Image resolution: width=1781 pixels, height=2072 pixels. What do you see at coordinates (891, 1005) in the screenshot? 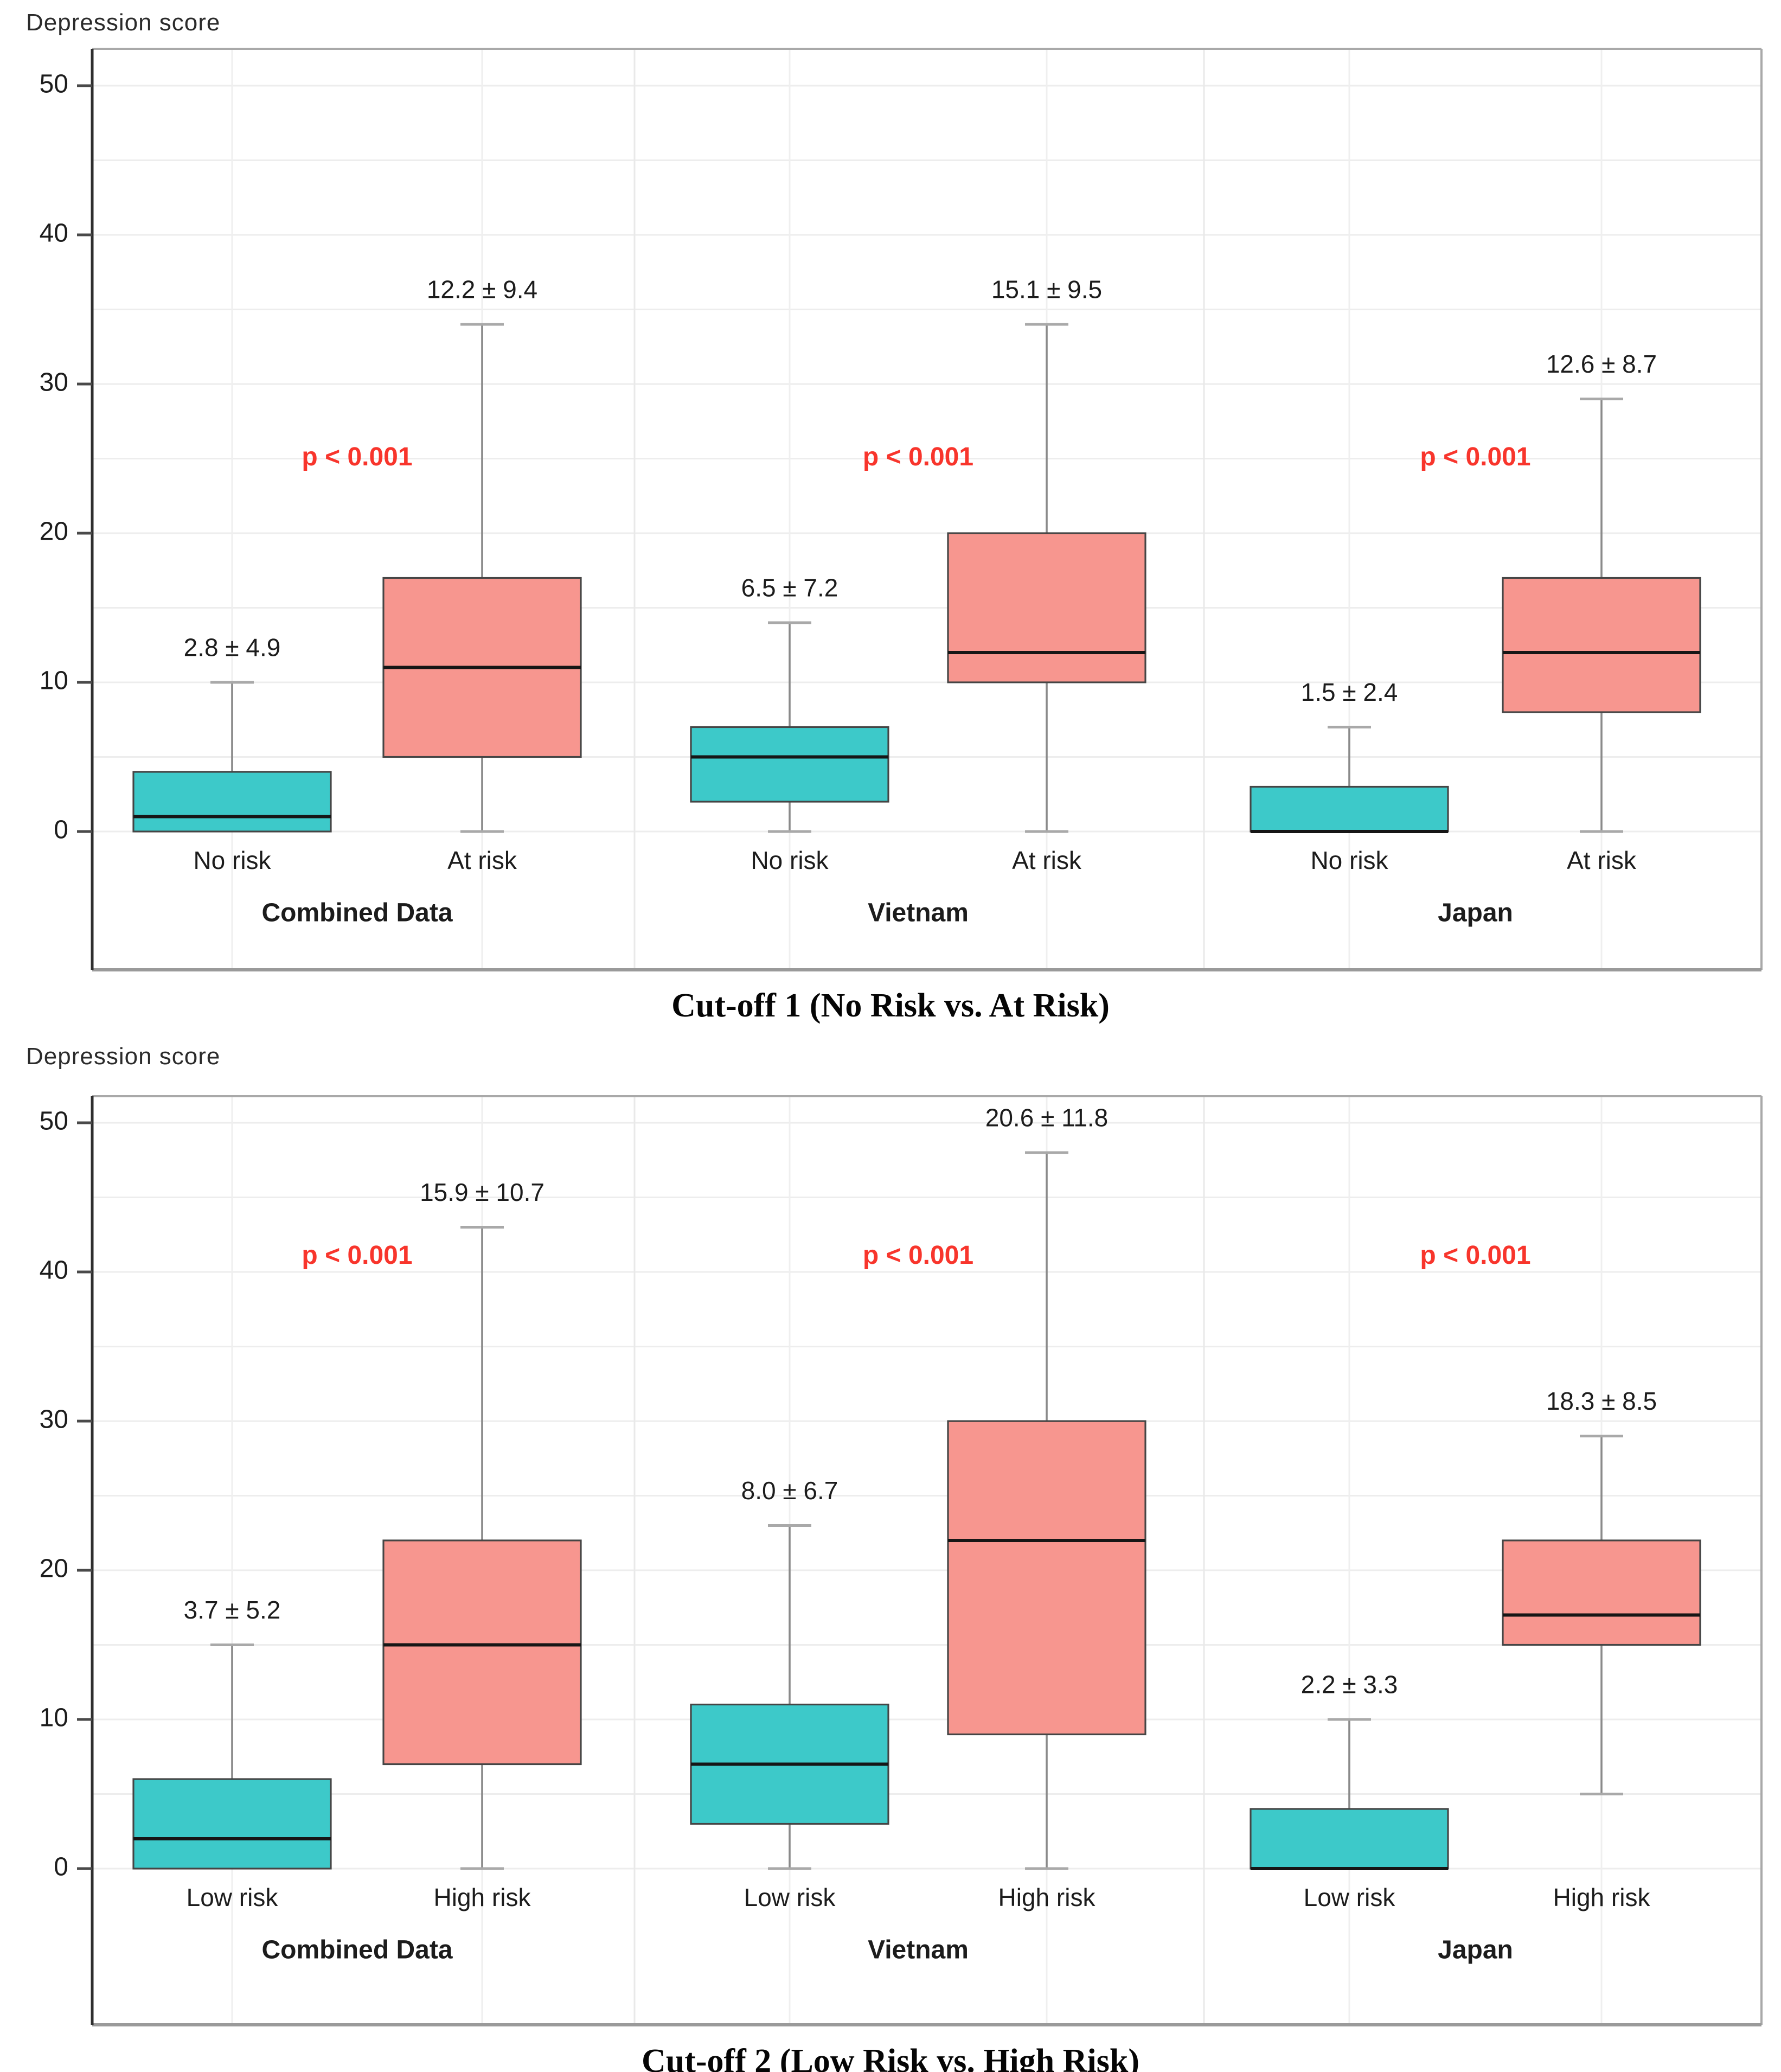
I see `panel1-caption: Cut-off 1 (No Risk vs. At Risk)` at bounding box center [891, 1005].